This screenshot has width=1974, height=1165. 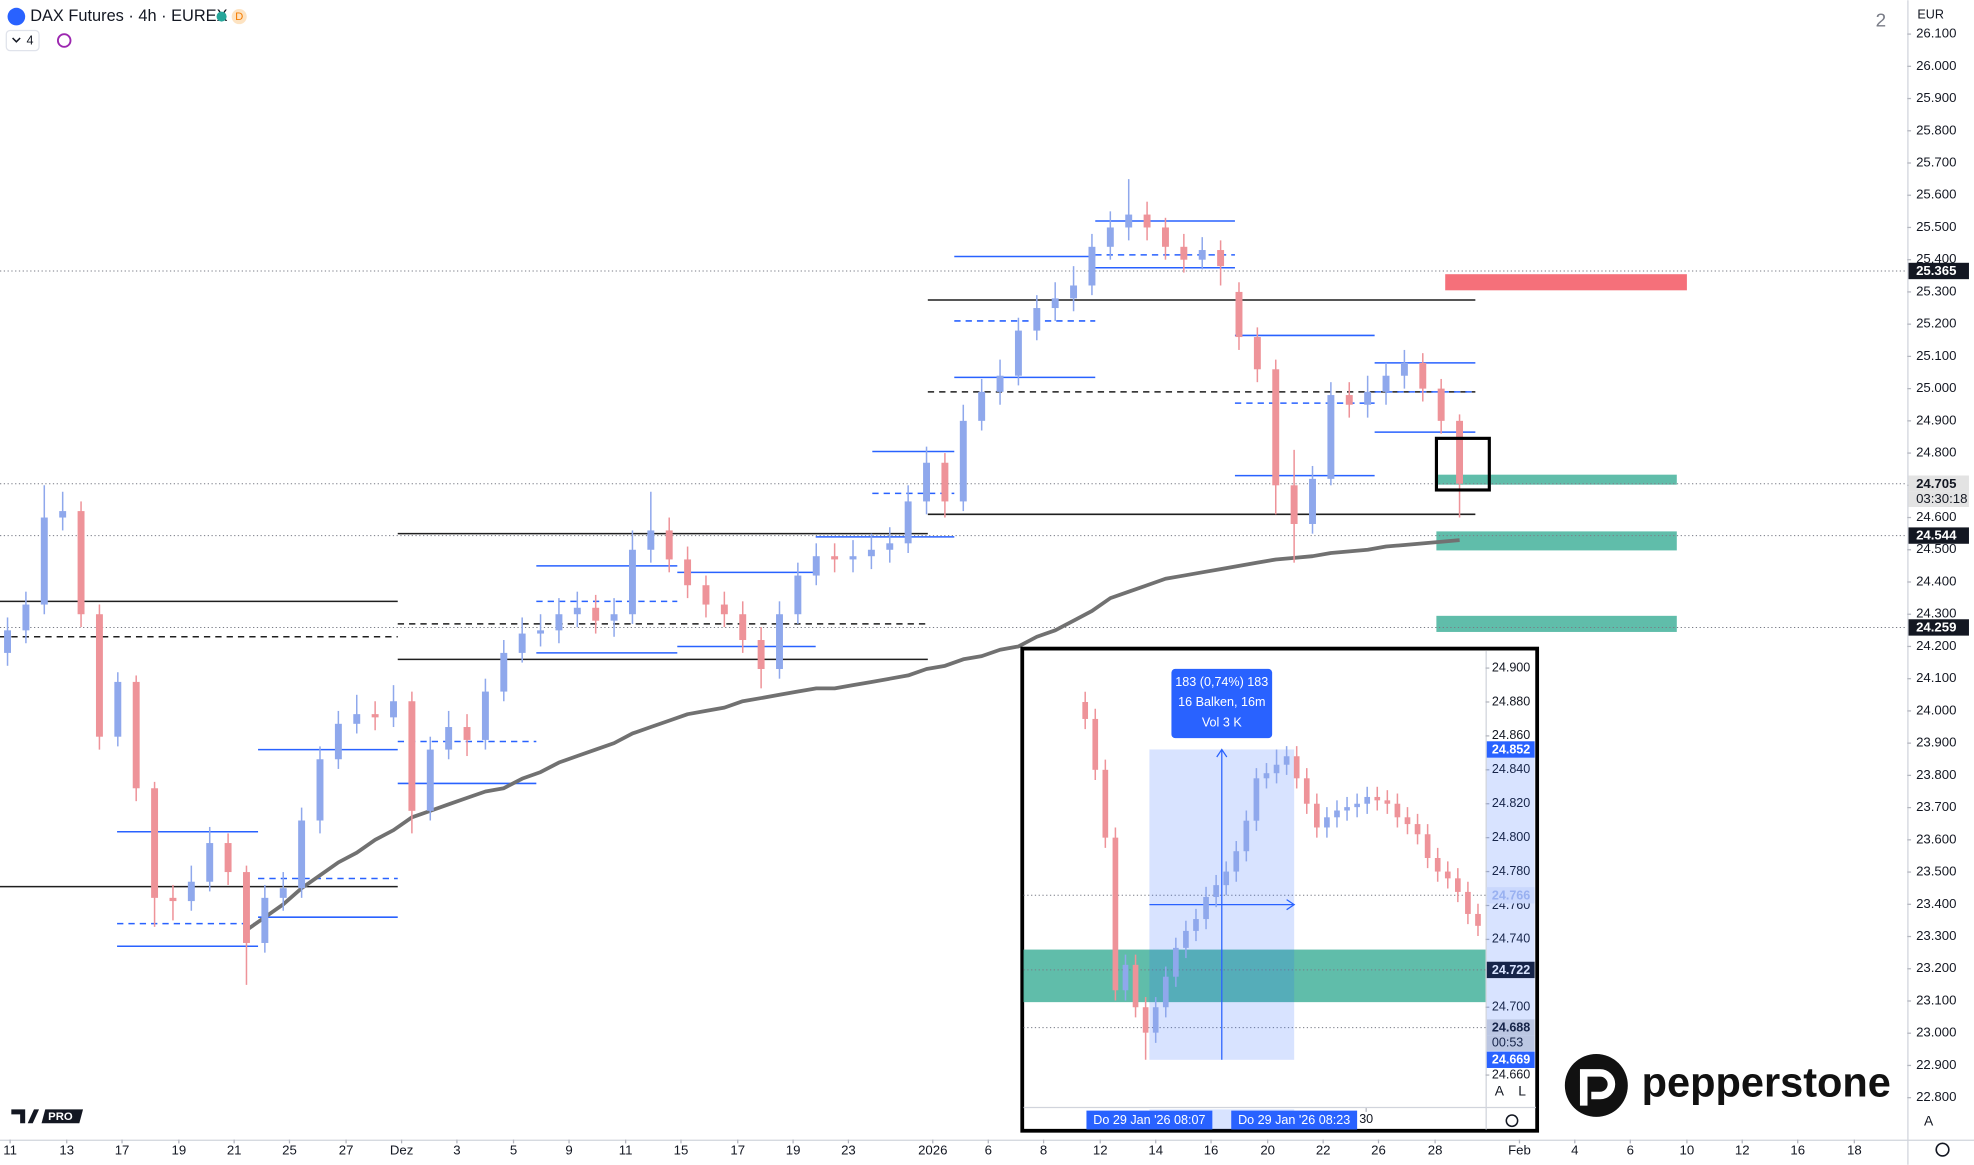 What do you see at coordinates (29, 40) in the screenshot?
I see `indicator-count: 4` at bounding box center [29, 40].